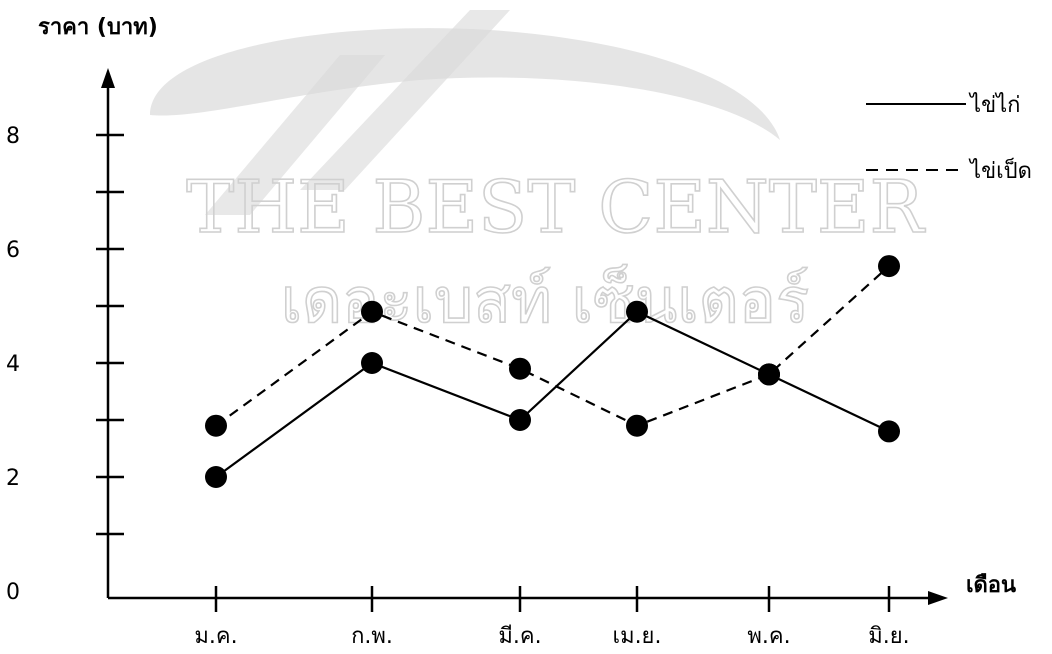 The width and height of the screenshot is (1052, 654). I want to click on y-tick-label: 4, so click(13, 364).